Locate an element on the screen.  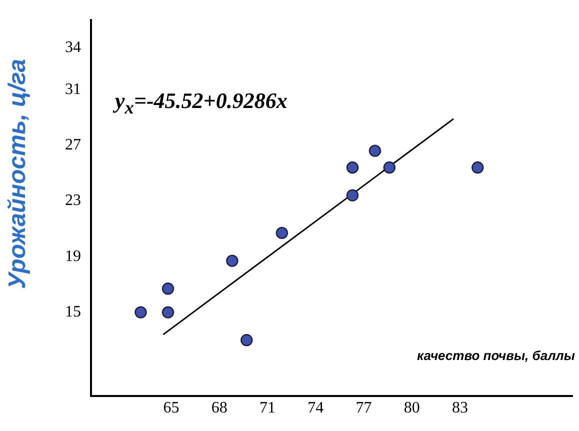
annotation: y$_{x}$=-45.52+0.9286x is located at coordinates (201, 103).